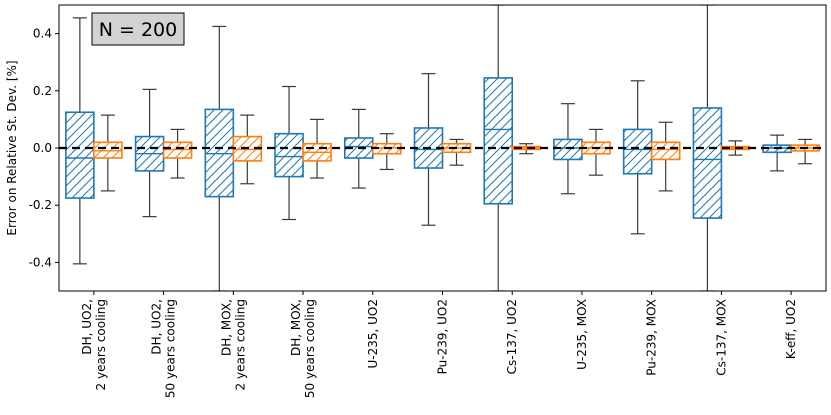 The width and height of the screenshot is (831, 415). I want to click on annotation-box, so click(138, 29).